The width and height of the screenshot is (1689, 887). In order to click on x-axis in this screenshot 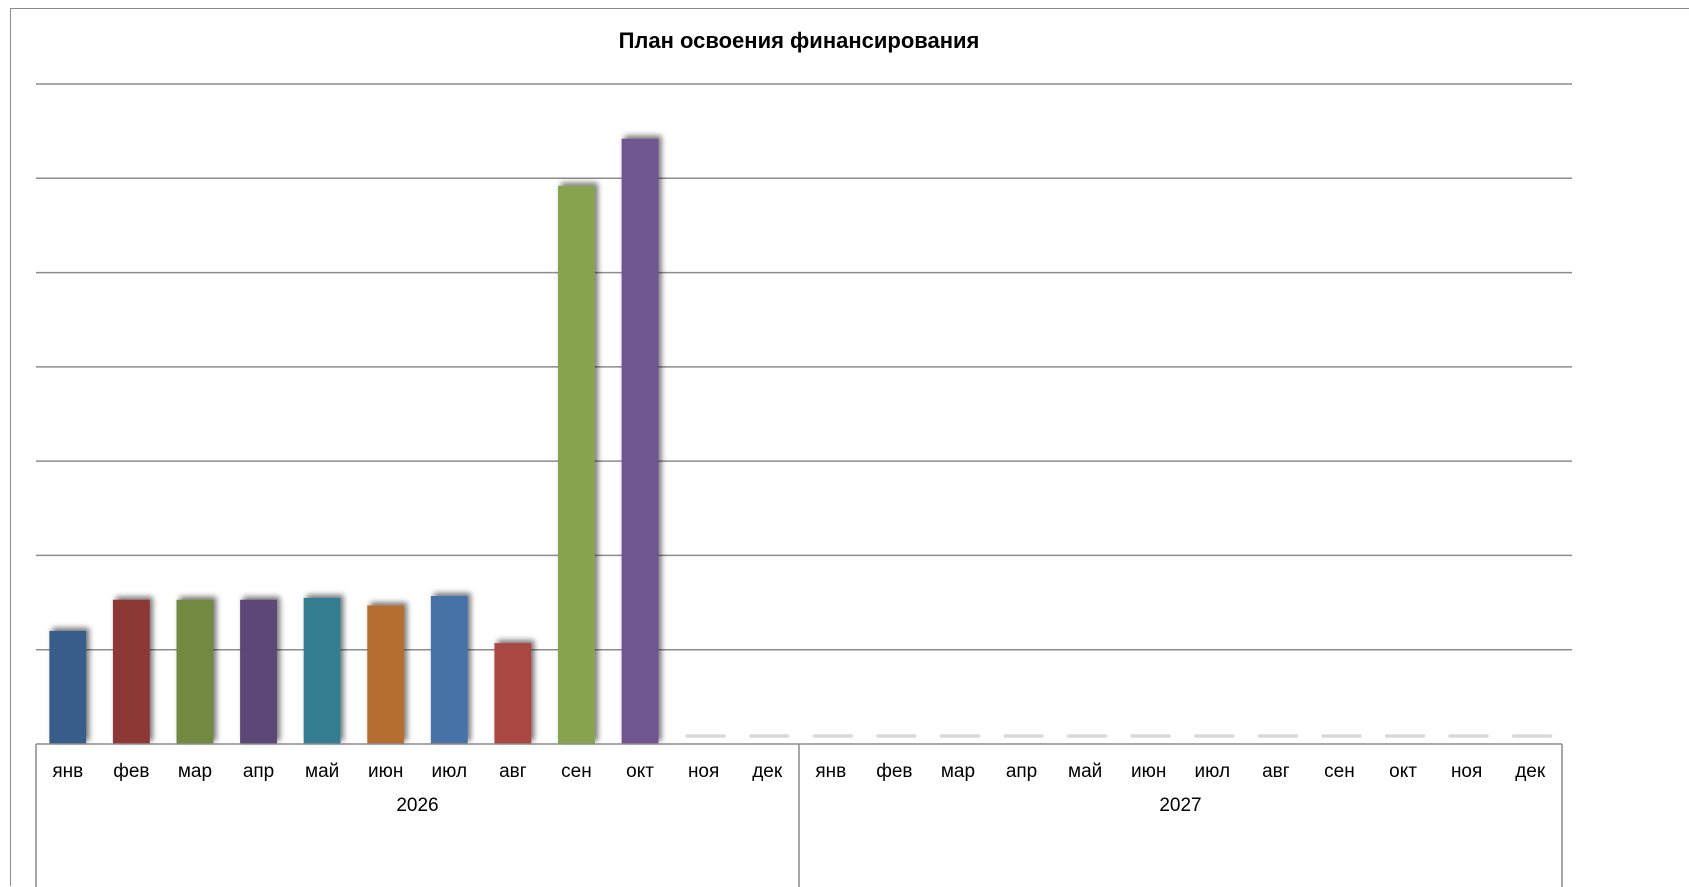, I will do `click(799, 815)`.